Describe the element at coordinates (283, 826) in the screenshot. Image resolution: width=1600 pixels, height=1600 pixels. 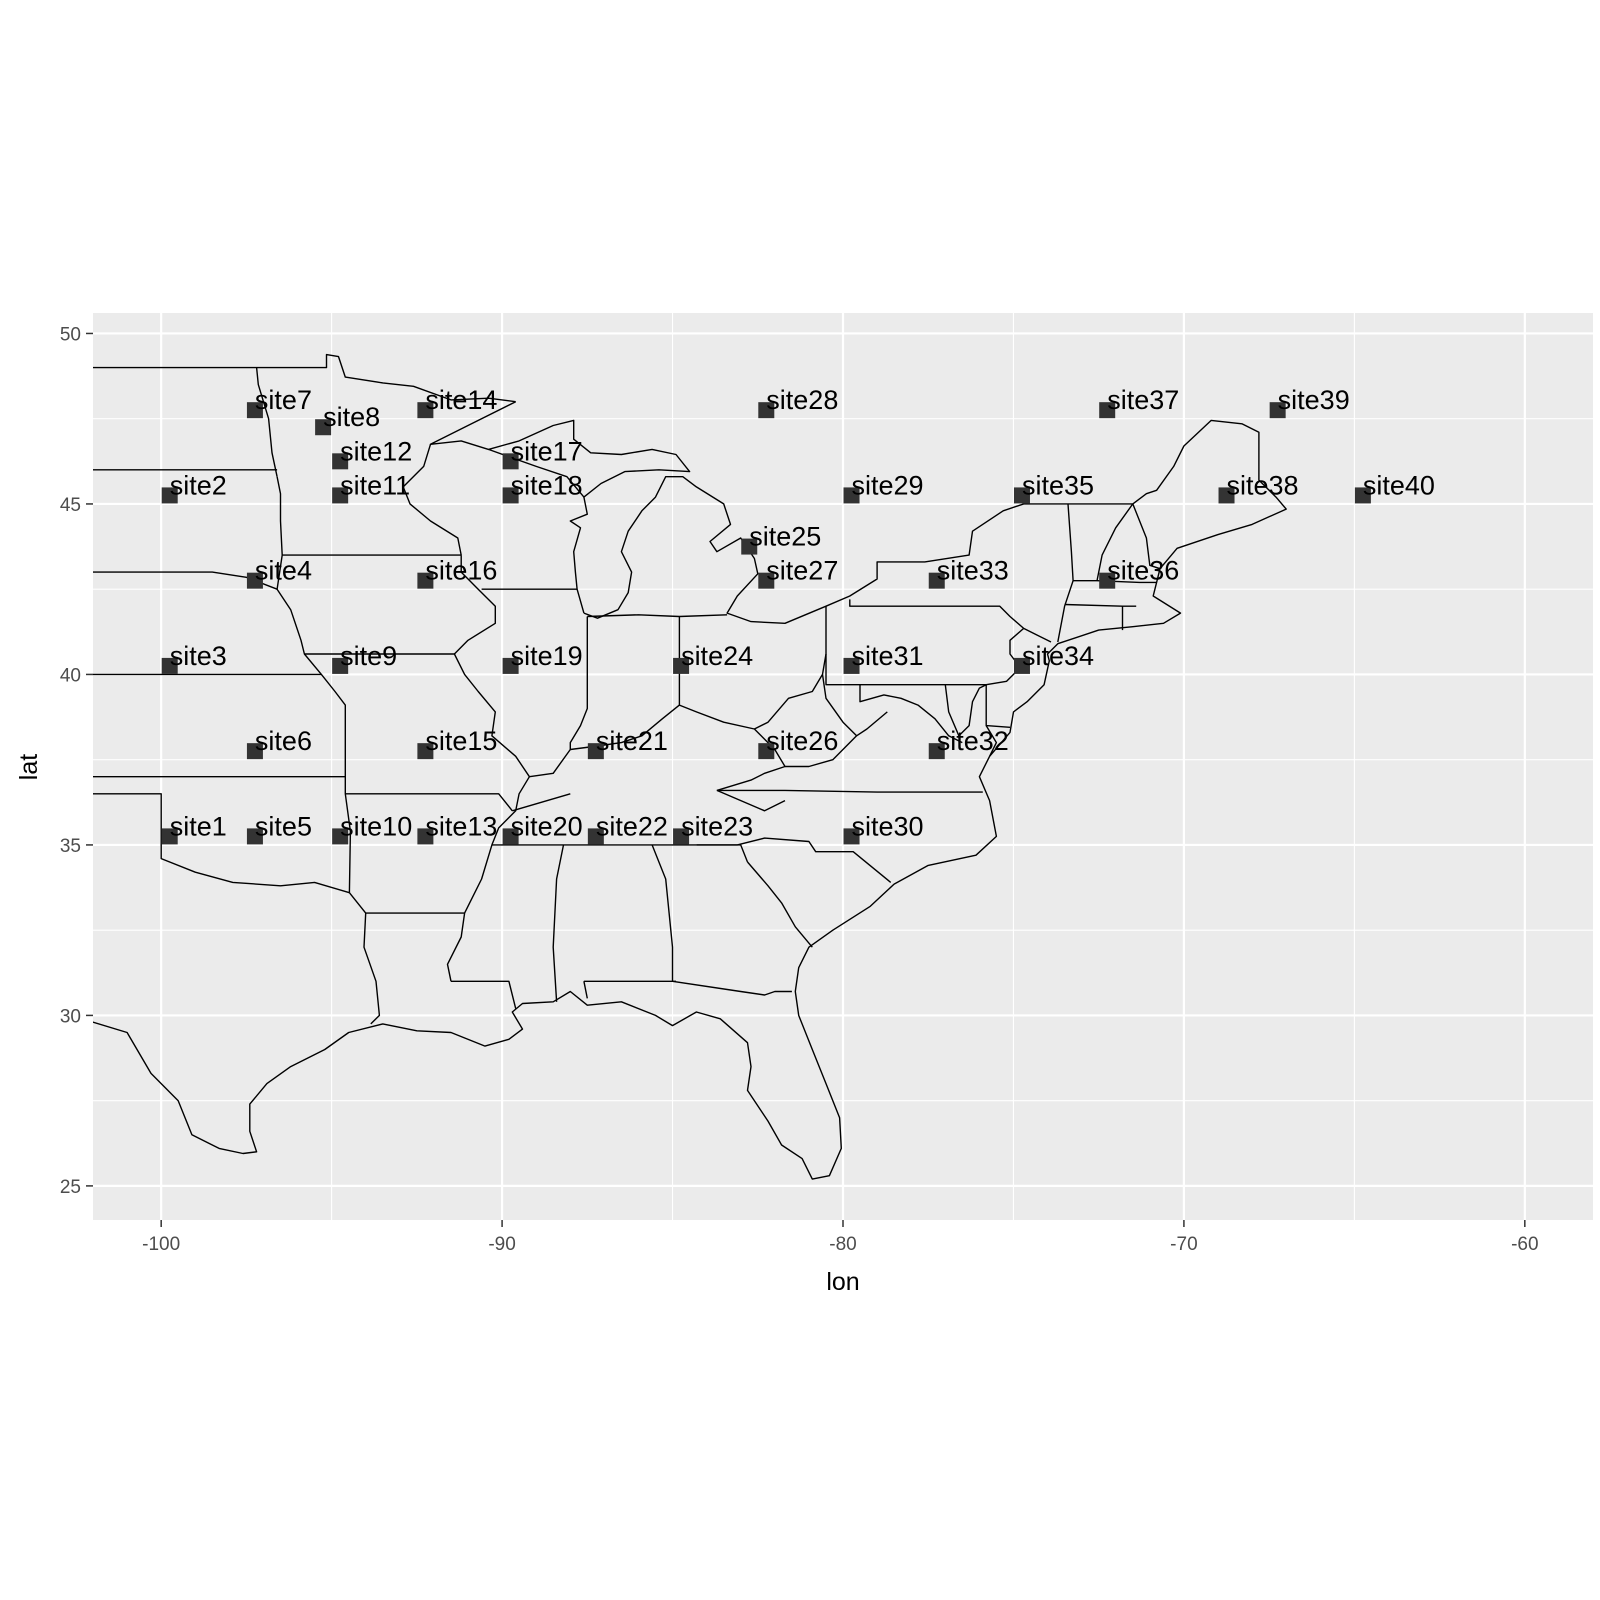
I see `site-label: site5` at that location.